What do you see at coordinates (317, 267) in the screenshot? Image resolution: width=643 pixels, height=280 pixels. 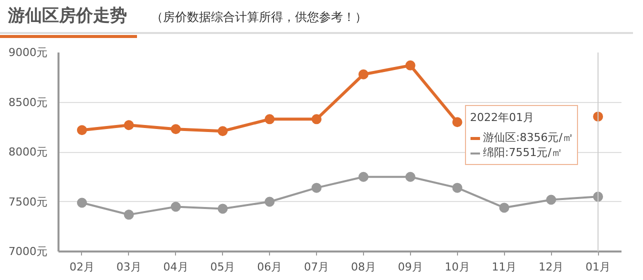 I see `x-tick-label: 07月` at bounding box center [317, 267].